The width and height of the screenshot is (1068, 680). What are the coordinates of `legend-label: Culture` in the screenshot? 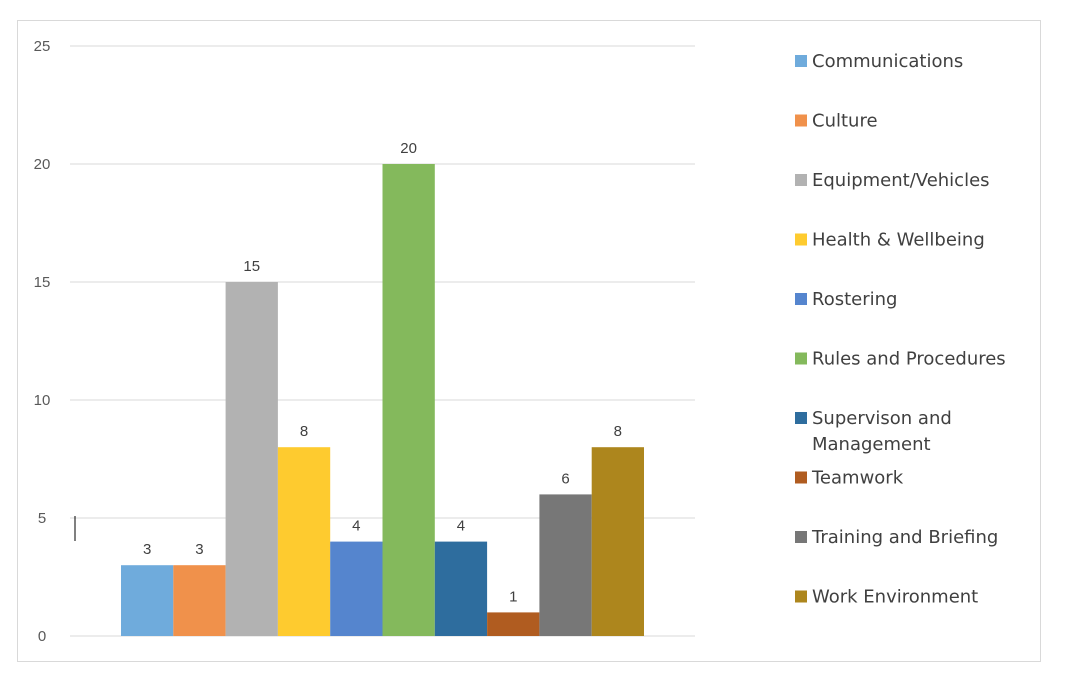 It's located at (845, 121).